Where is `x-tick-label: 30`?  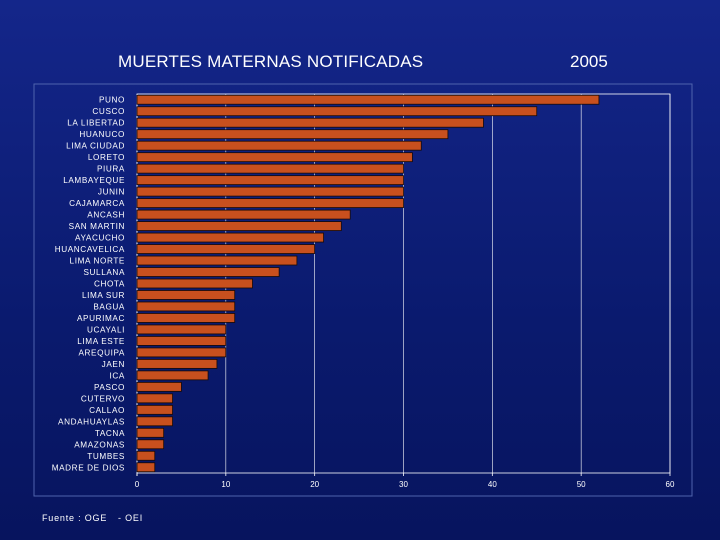 x-tick-label: 30 is located at coordinates (403, 484).